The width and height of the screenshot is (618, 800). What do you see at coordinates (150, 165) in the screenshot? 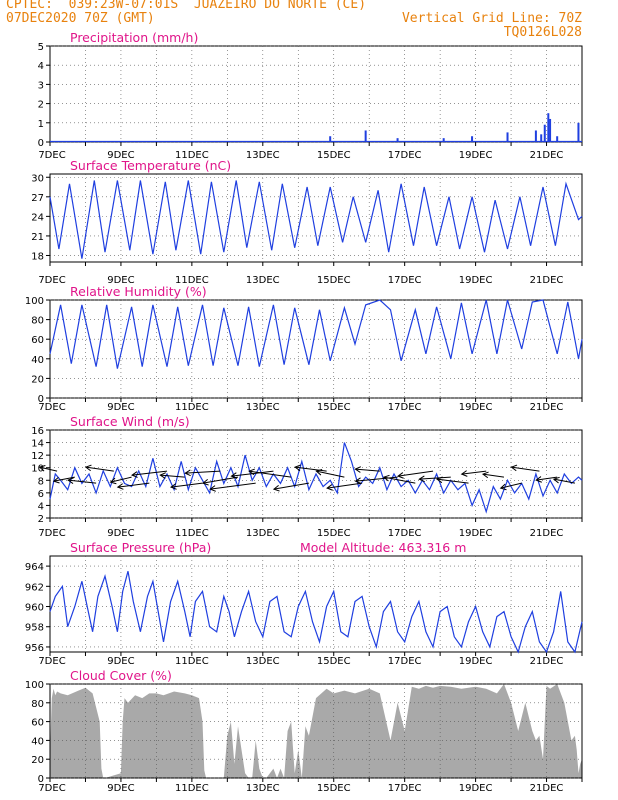
I see `panel-title: Surface Temperature (nC)` at bounding box center [150, 165].